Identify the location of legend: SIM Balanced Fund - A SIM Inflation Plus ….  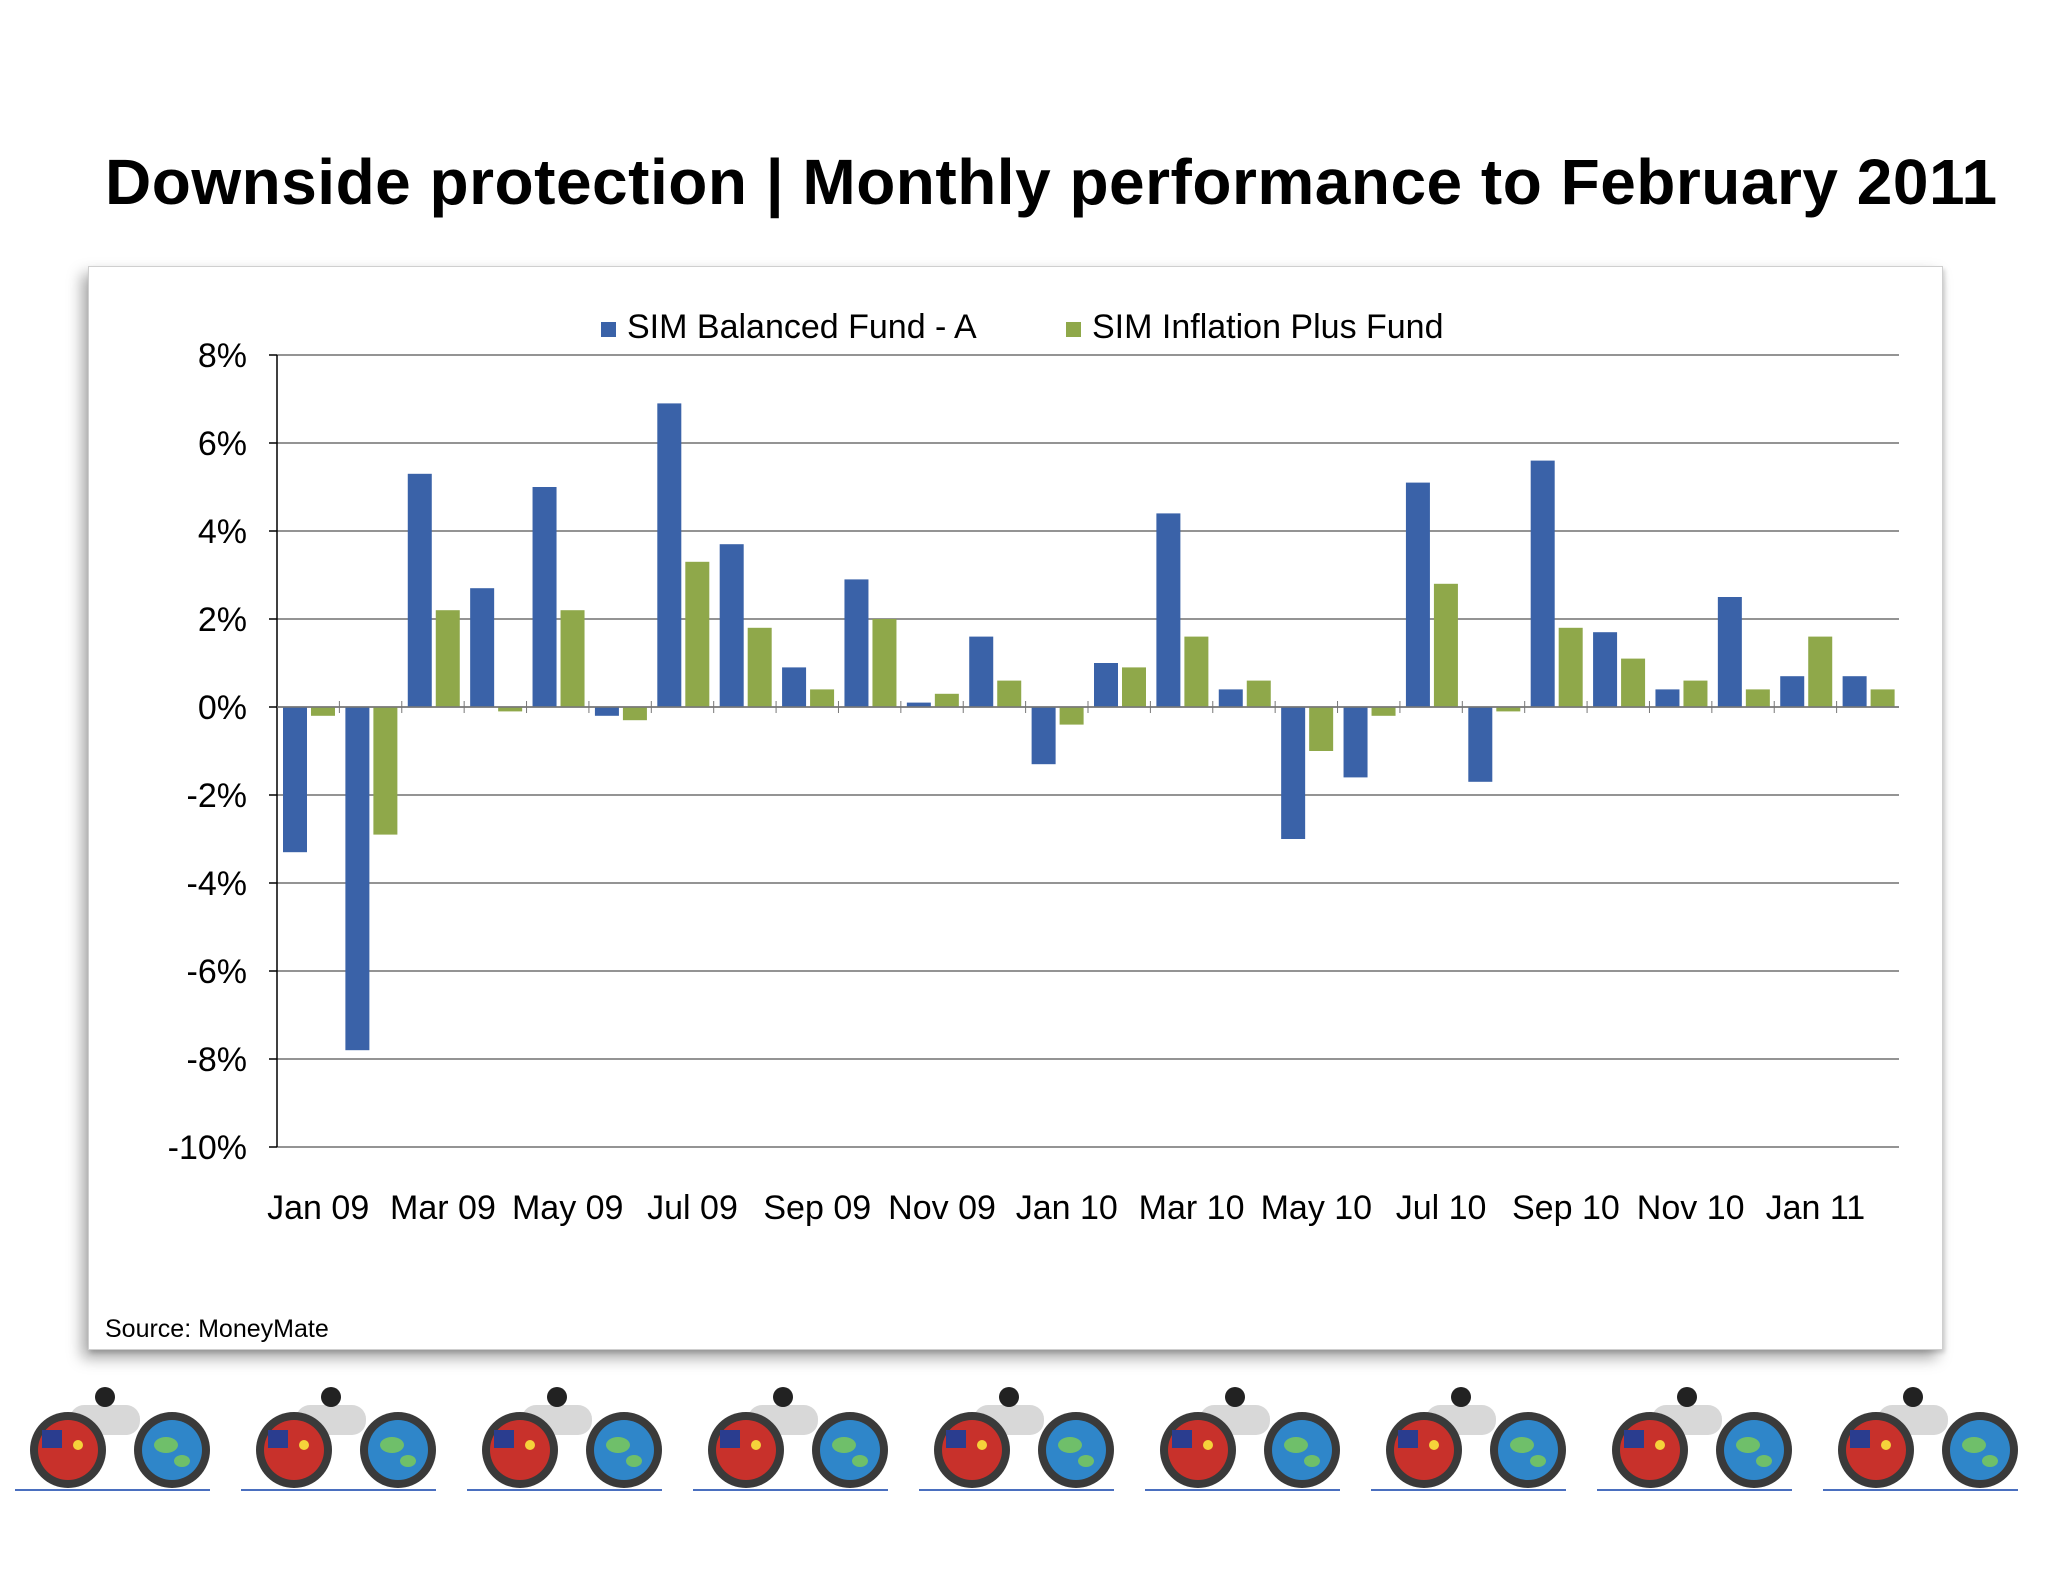
(1022, 327).